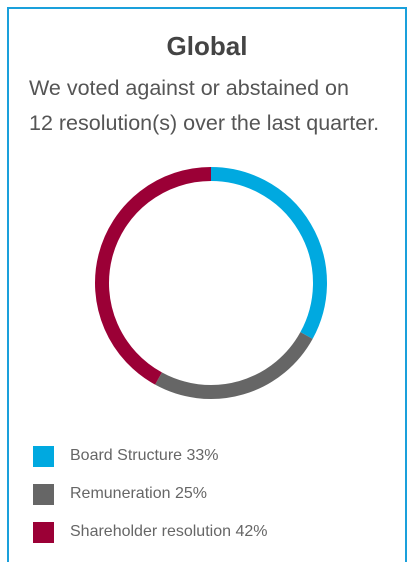  What do you see at coordinates (268, 253) in the screenshot?
I see `donut-segment-board-structure` at bounding box center [268, 253].